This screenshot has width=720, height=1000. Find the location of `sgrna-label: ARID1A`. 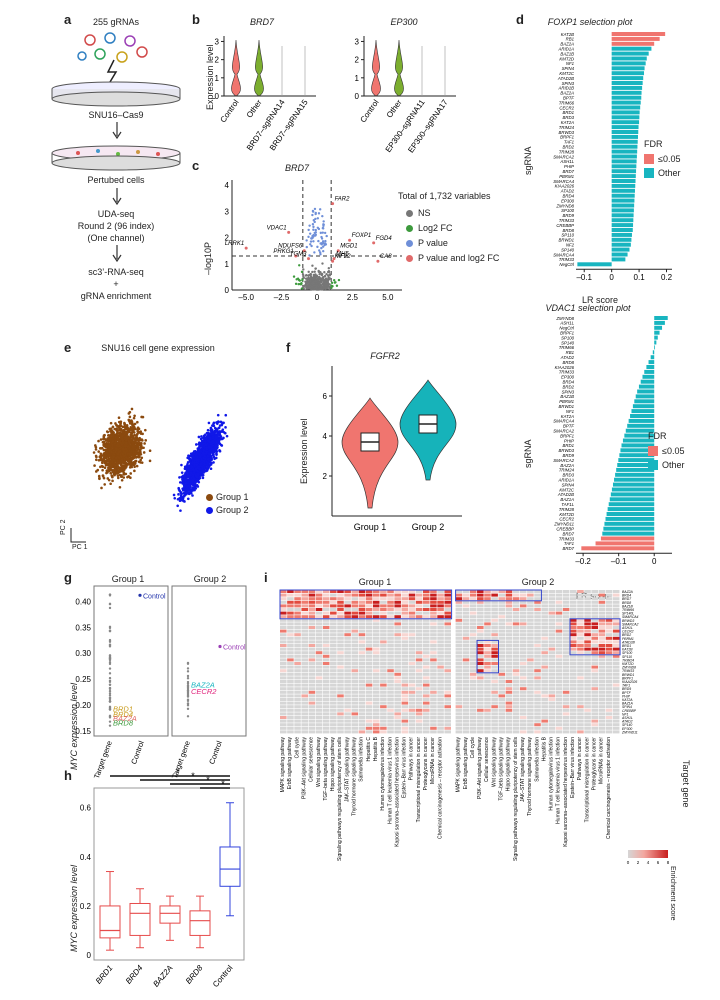

sgrna-label: ARID1A is located at coordinates (565, 480).